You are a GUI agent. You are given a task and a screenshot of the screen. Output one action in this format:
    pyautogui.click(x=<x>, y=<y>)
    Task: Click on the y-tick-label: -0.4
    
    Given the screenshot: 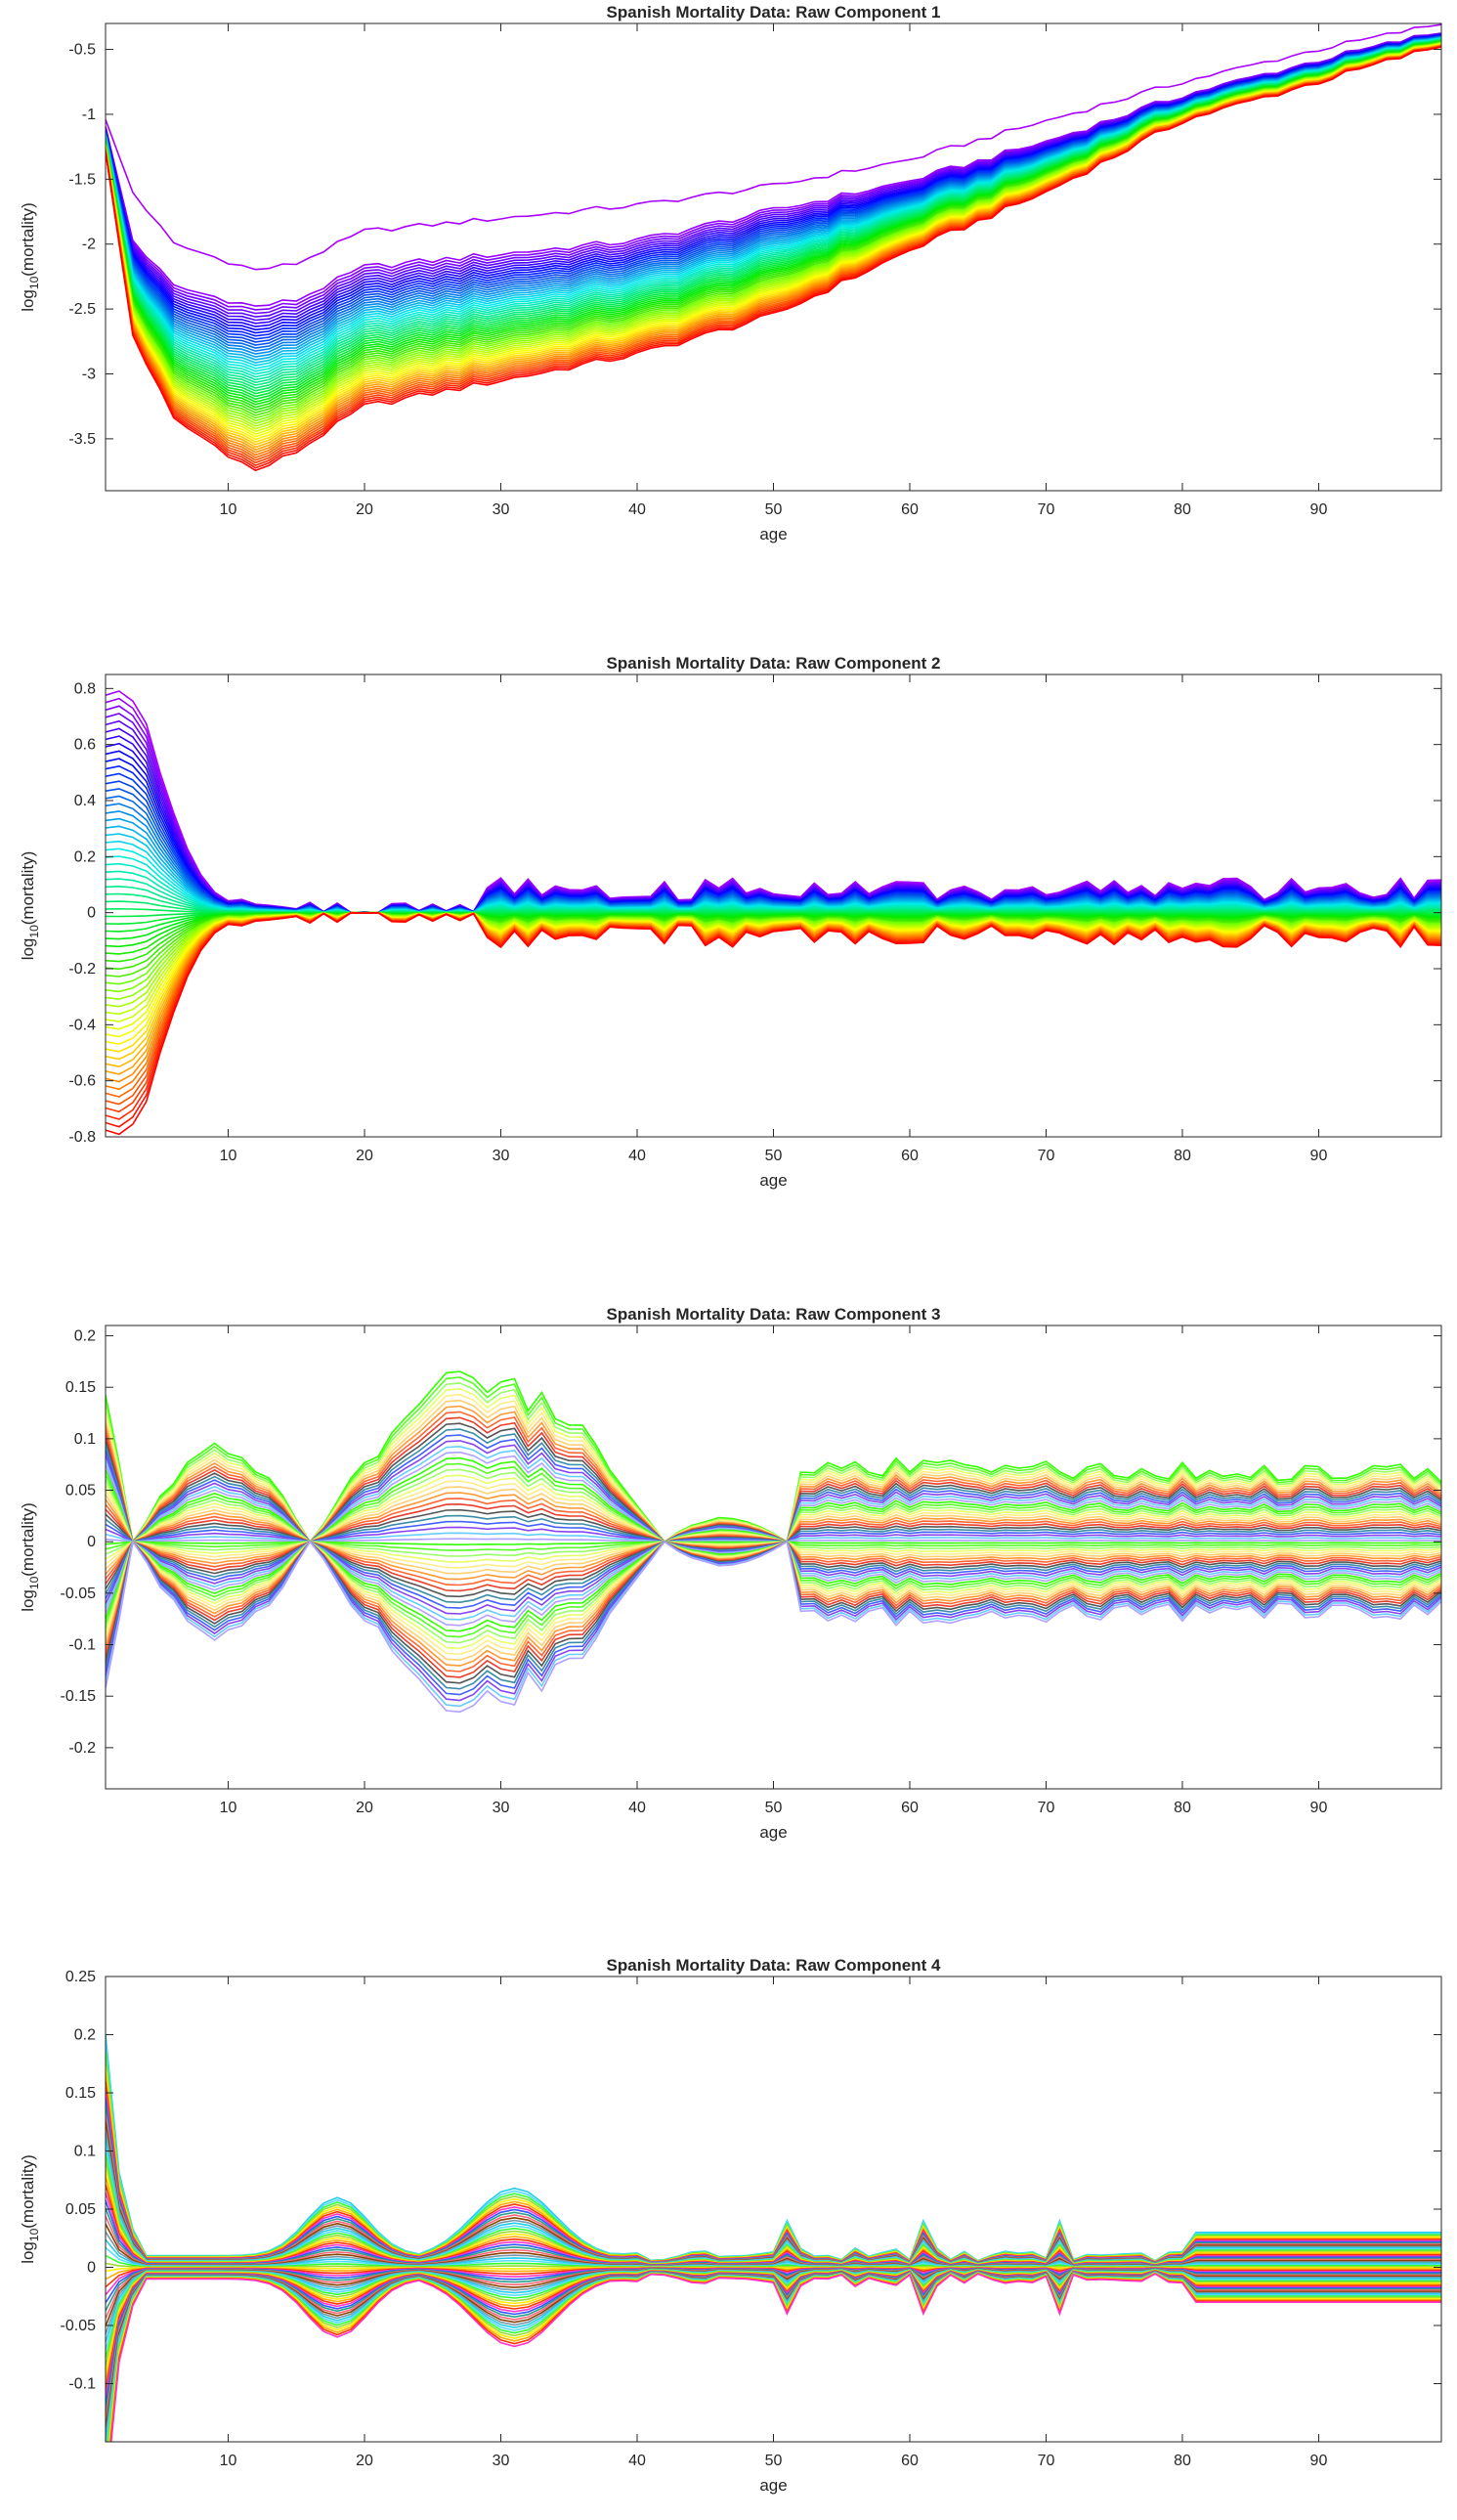 What is the action you would take?
    pyautogui.click(x=82, y=1025)
    